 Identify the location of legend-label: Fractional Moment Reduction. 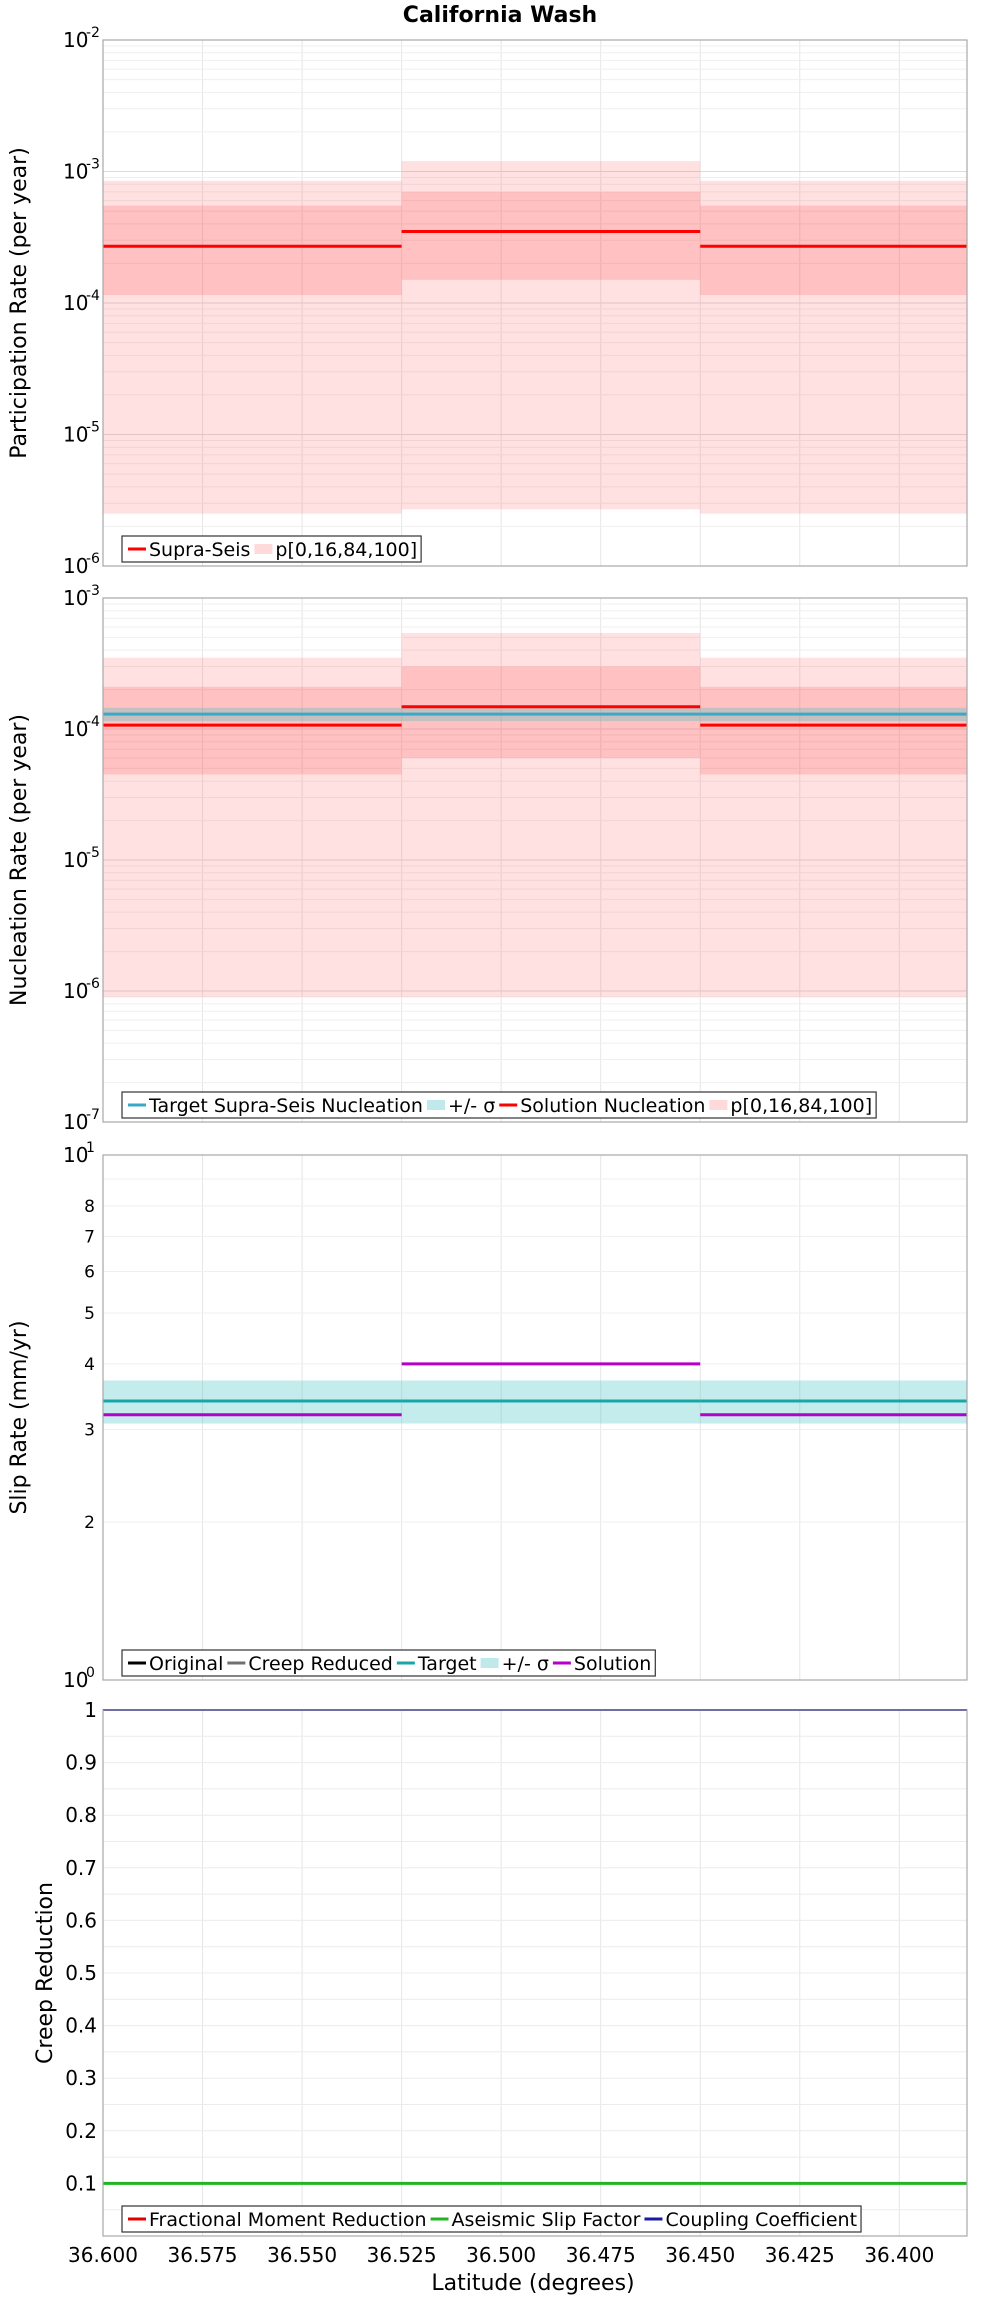
(288, 2220).